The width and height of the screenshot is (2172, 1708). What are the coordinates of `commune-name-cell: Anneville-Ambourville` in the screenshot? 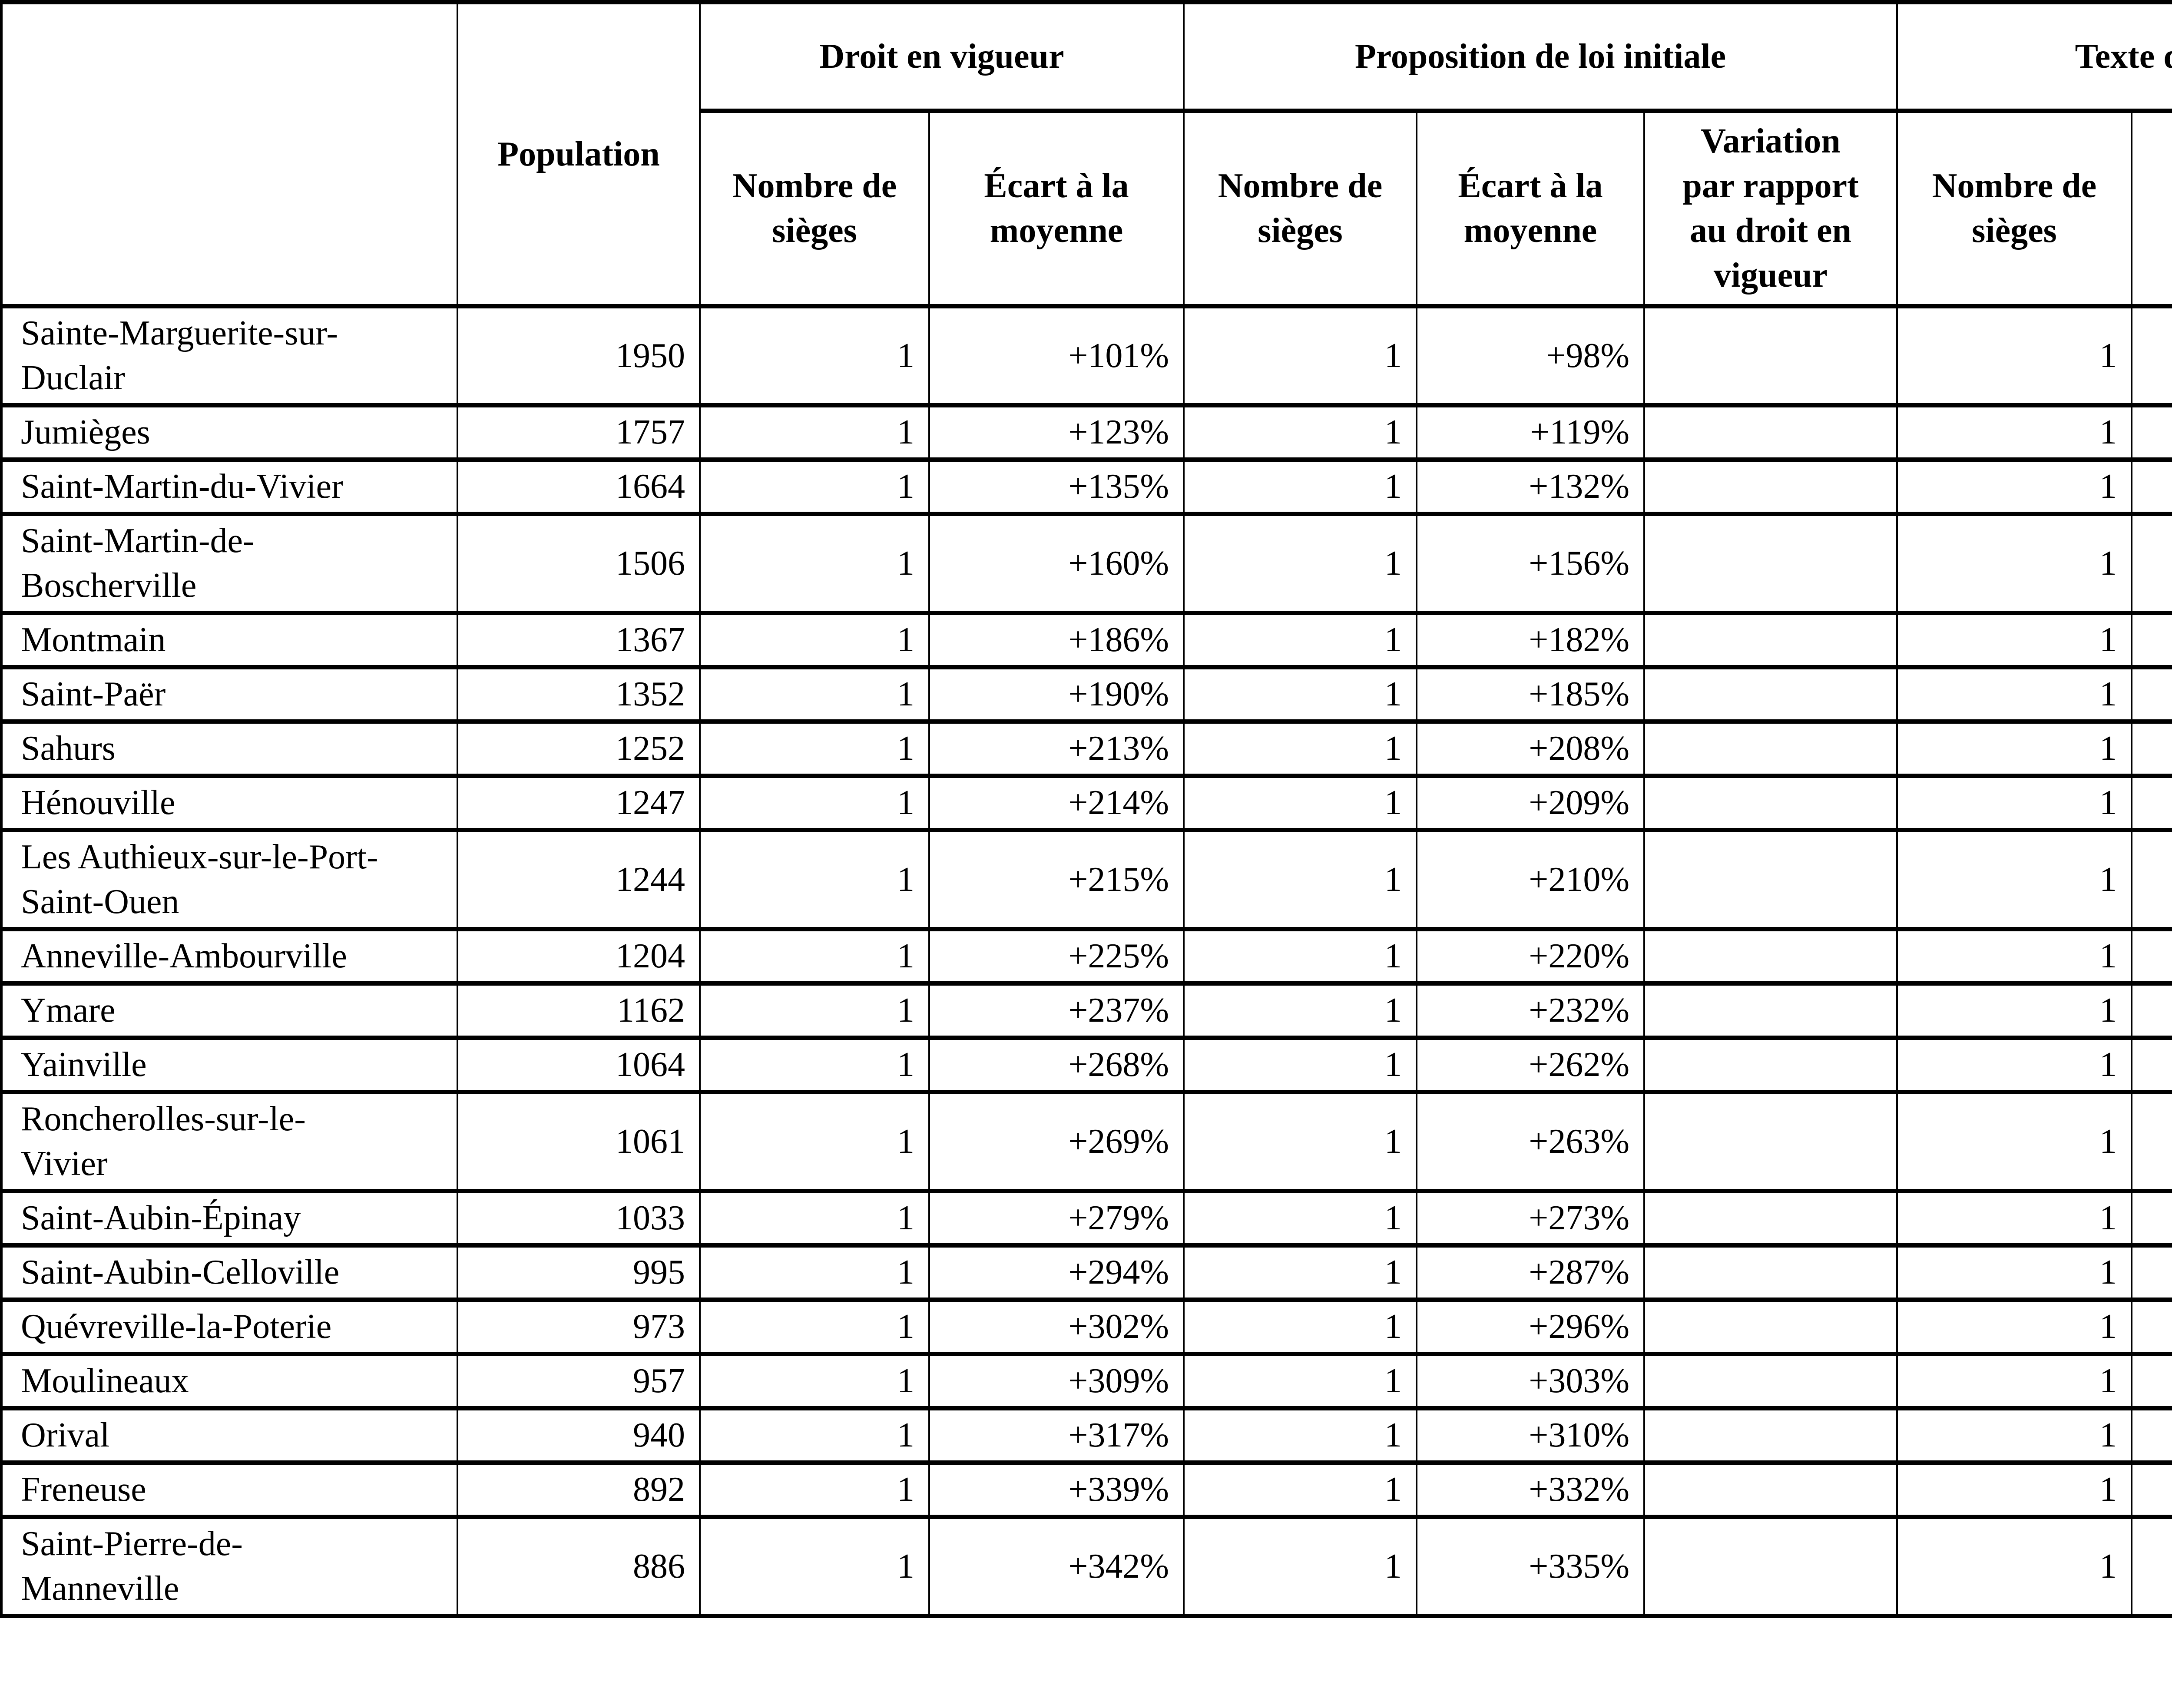 It's located at (229, 956).